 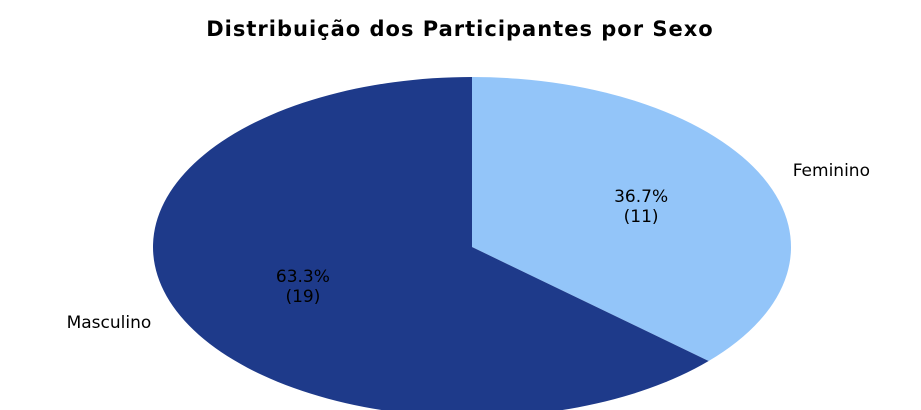 What do you see at coordinates (302, 297) in the screenshot?
I see `count-label: (19)` at bounding box center [302, 297].